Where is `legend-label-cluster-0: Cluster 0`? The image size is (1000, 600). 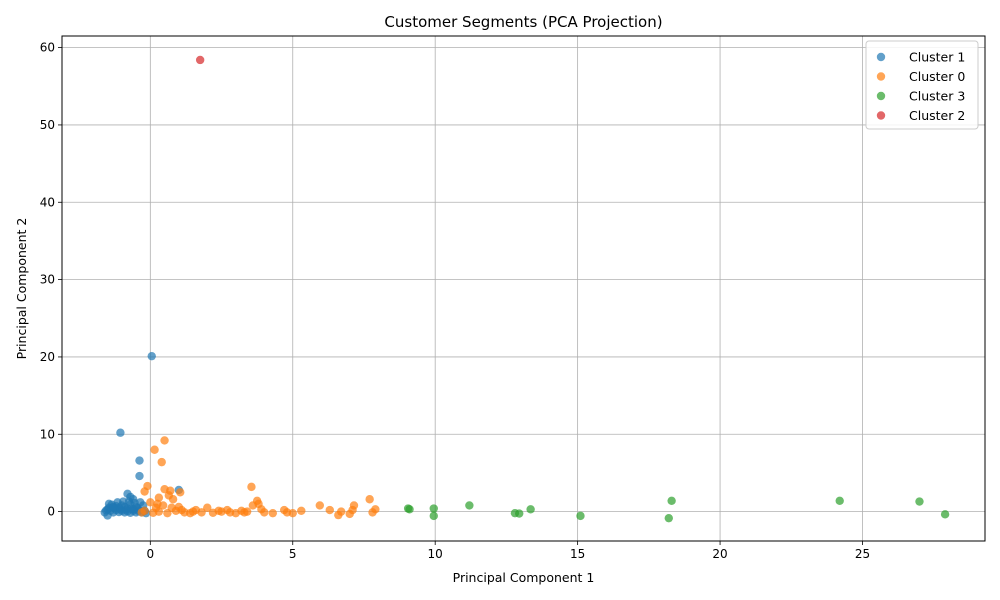 legend-label-cluster-0: Cluster 0 is located at coordinates (937, 76).